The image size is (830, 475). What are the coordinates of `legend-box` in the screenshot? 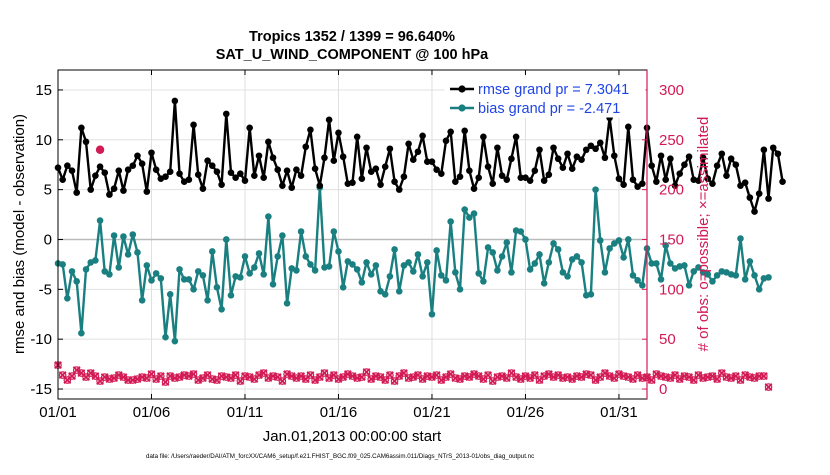 It's located at (545, 97).